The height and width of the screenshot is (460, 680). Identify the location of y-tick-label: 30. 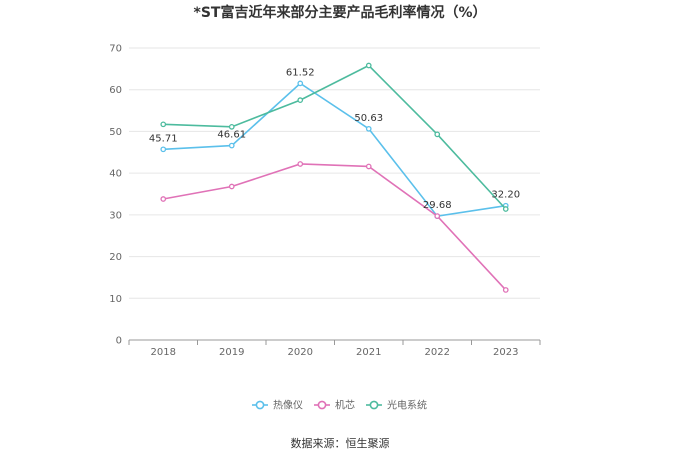
(115, 215).